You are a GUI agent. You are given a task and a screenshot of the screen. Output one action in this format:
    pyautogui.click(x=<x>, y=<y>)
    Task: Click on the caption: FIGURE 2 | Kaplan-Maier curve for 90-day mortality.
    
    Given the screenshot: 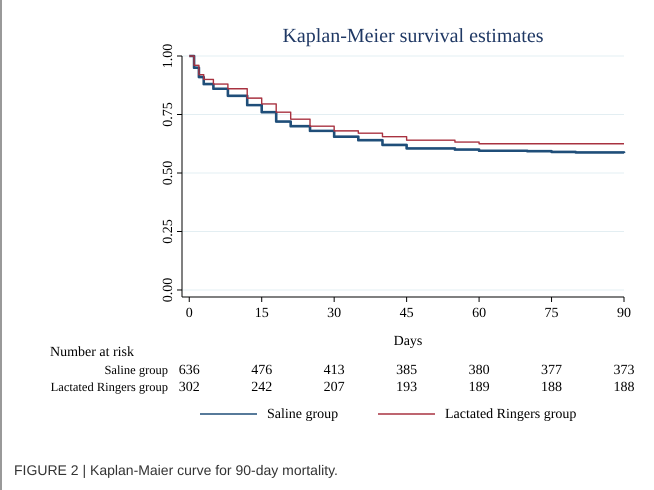 What is the action you would take?
    pyautogui.click(x=176, y=470)
    